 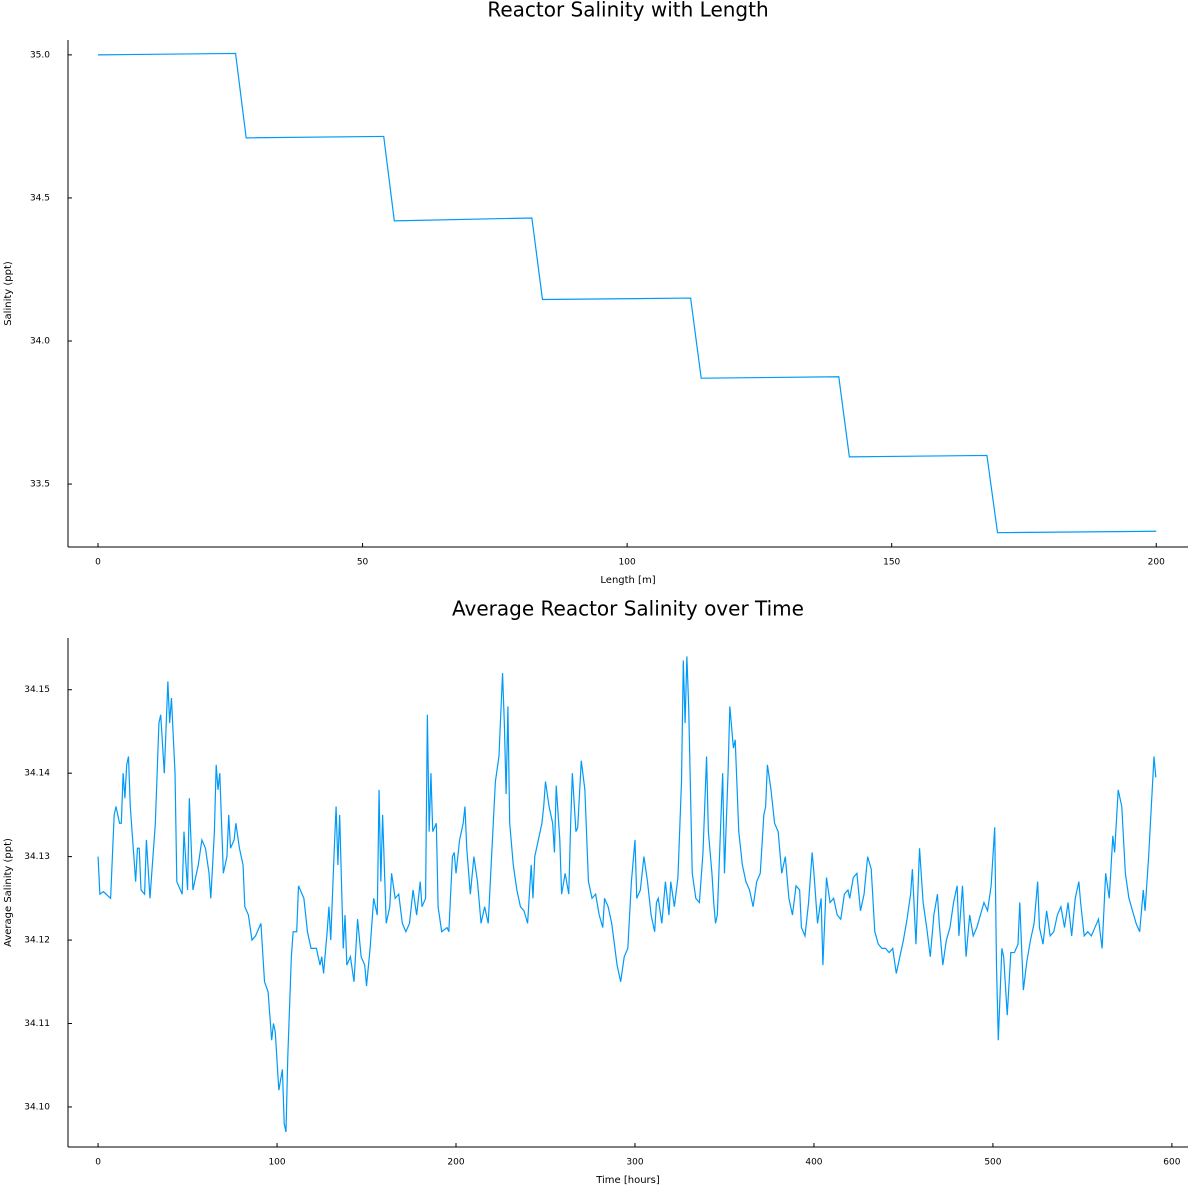 I want to click on y-tick-label: 33.5, so click(x=40, y=485).